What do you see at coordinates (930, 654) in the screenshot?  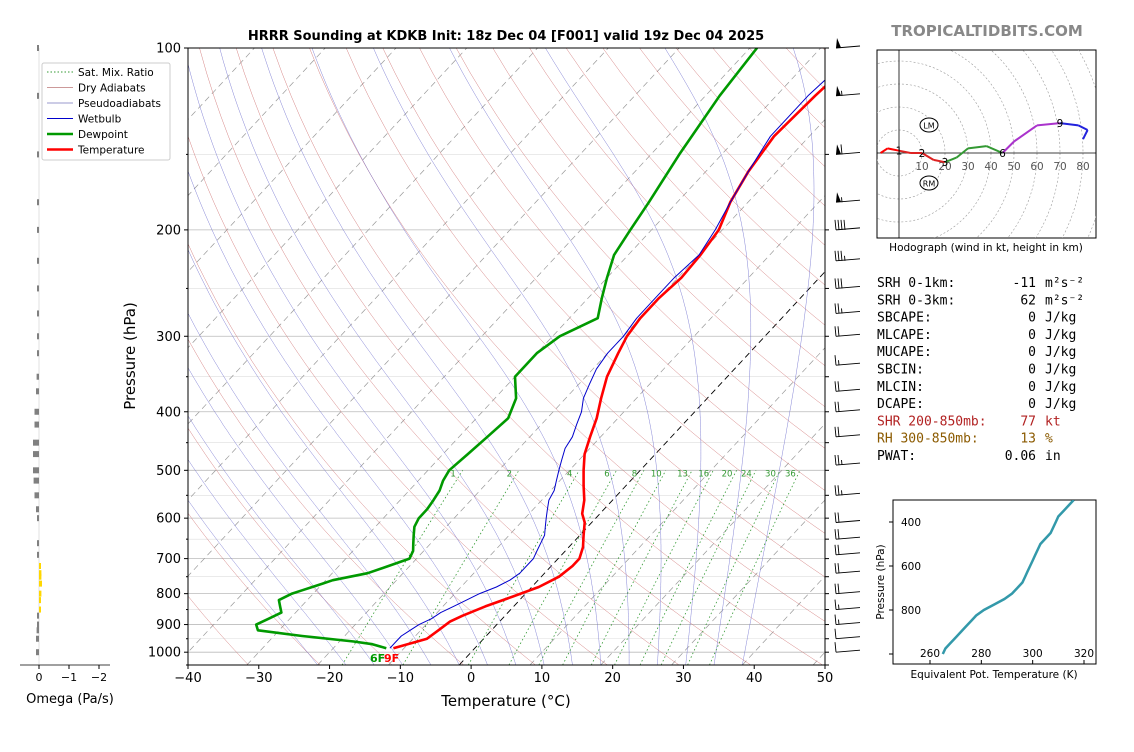 I see `theta-e-x-tick-label: 260` at bounding box center [930, 654].